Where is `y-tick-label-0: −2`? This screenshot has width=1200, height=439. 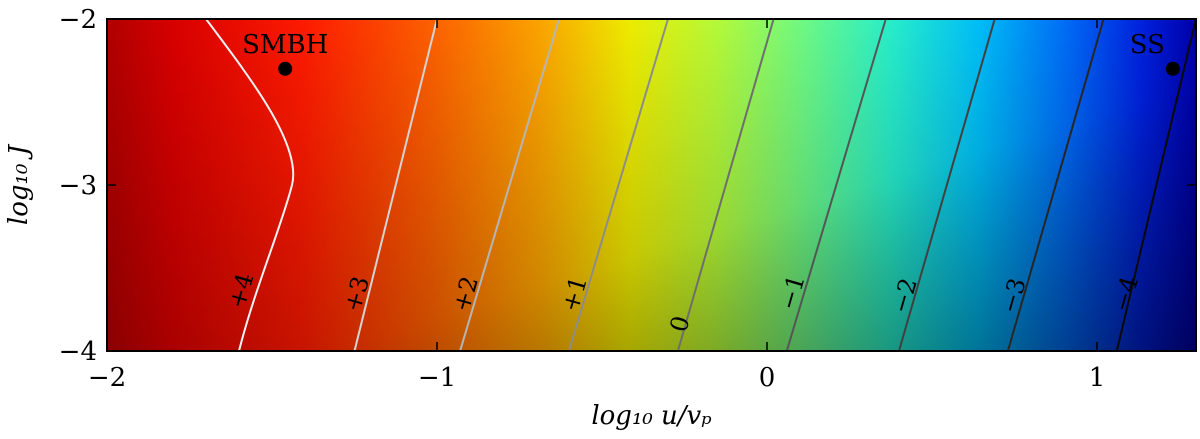
y-tick-label-0: −2 is located at coordinates (78, 20).